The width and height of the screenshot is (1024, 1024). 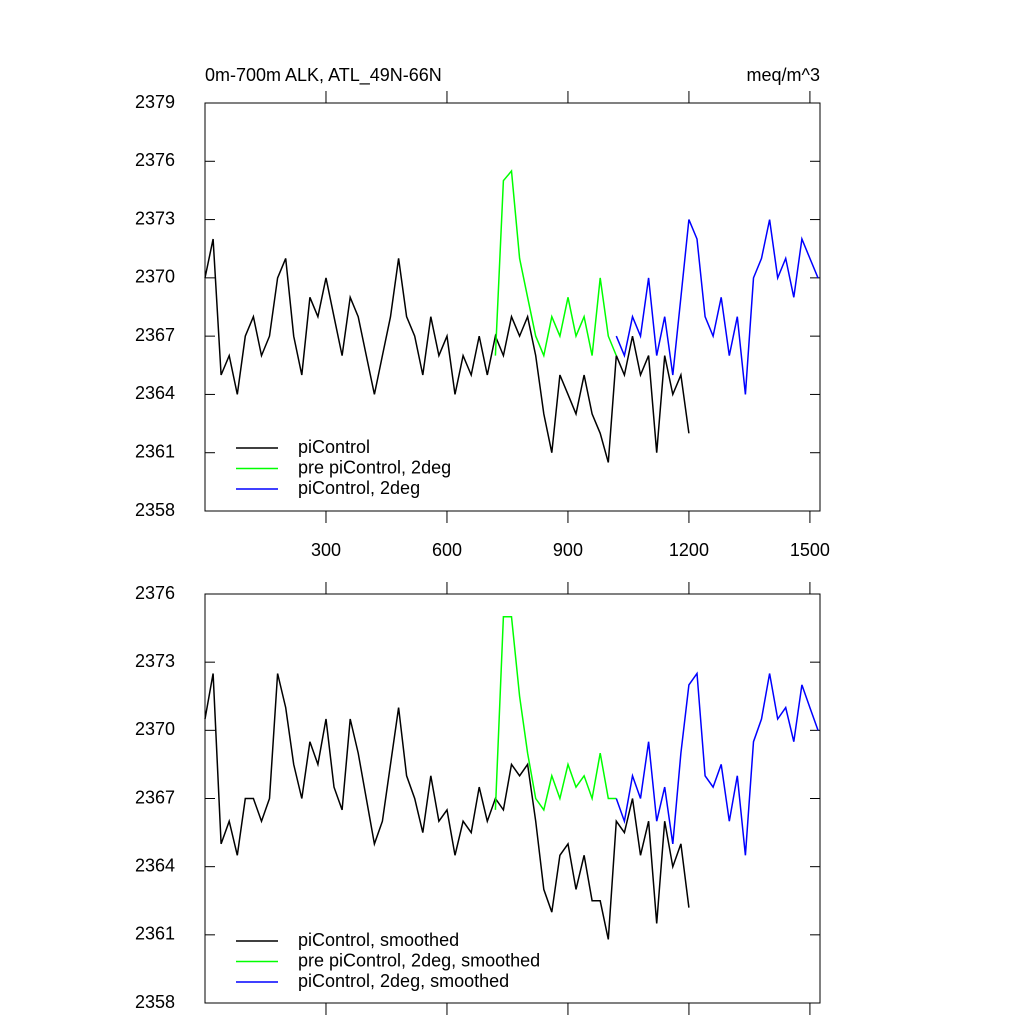 What do you see at coordinates (568, 550) in the screenshot?
I see `x-tick-label: 900` at bounding box center [568, 550].